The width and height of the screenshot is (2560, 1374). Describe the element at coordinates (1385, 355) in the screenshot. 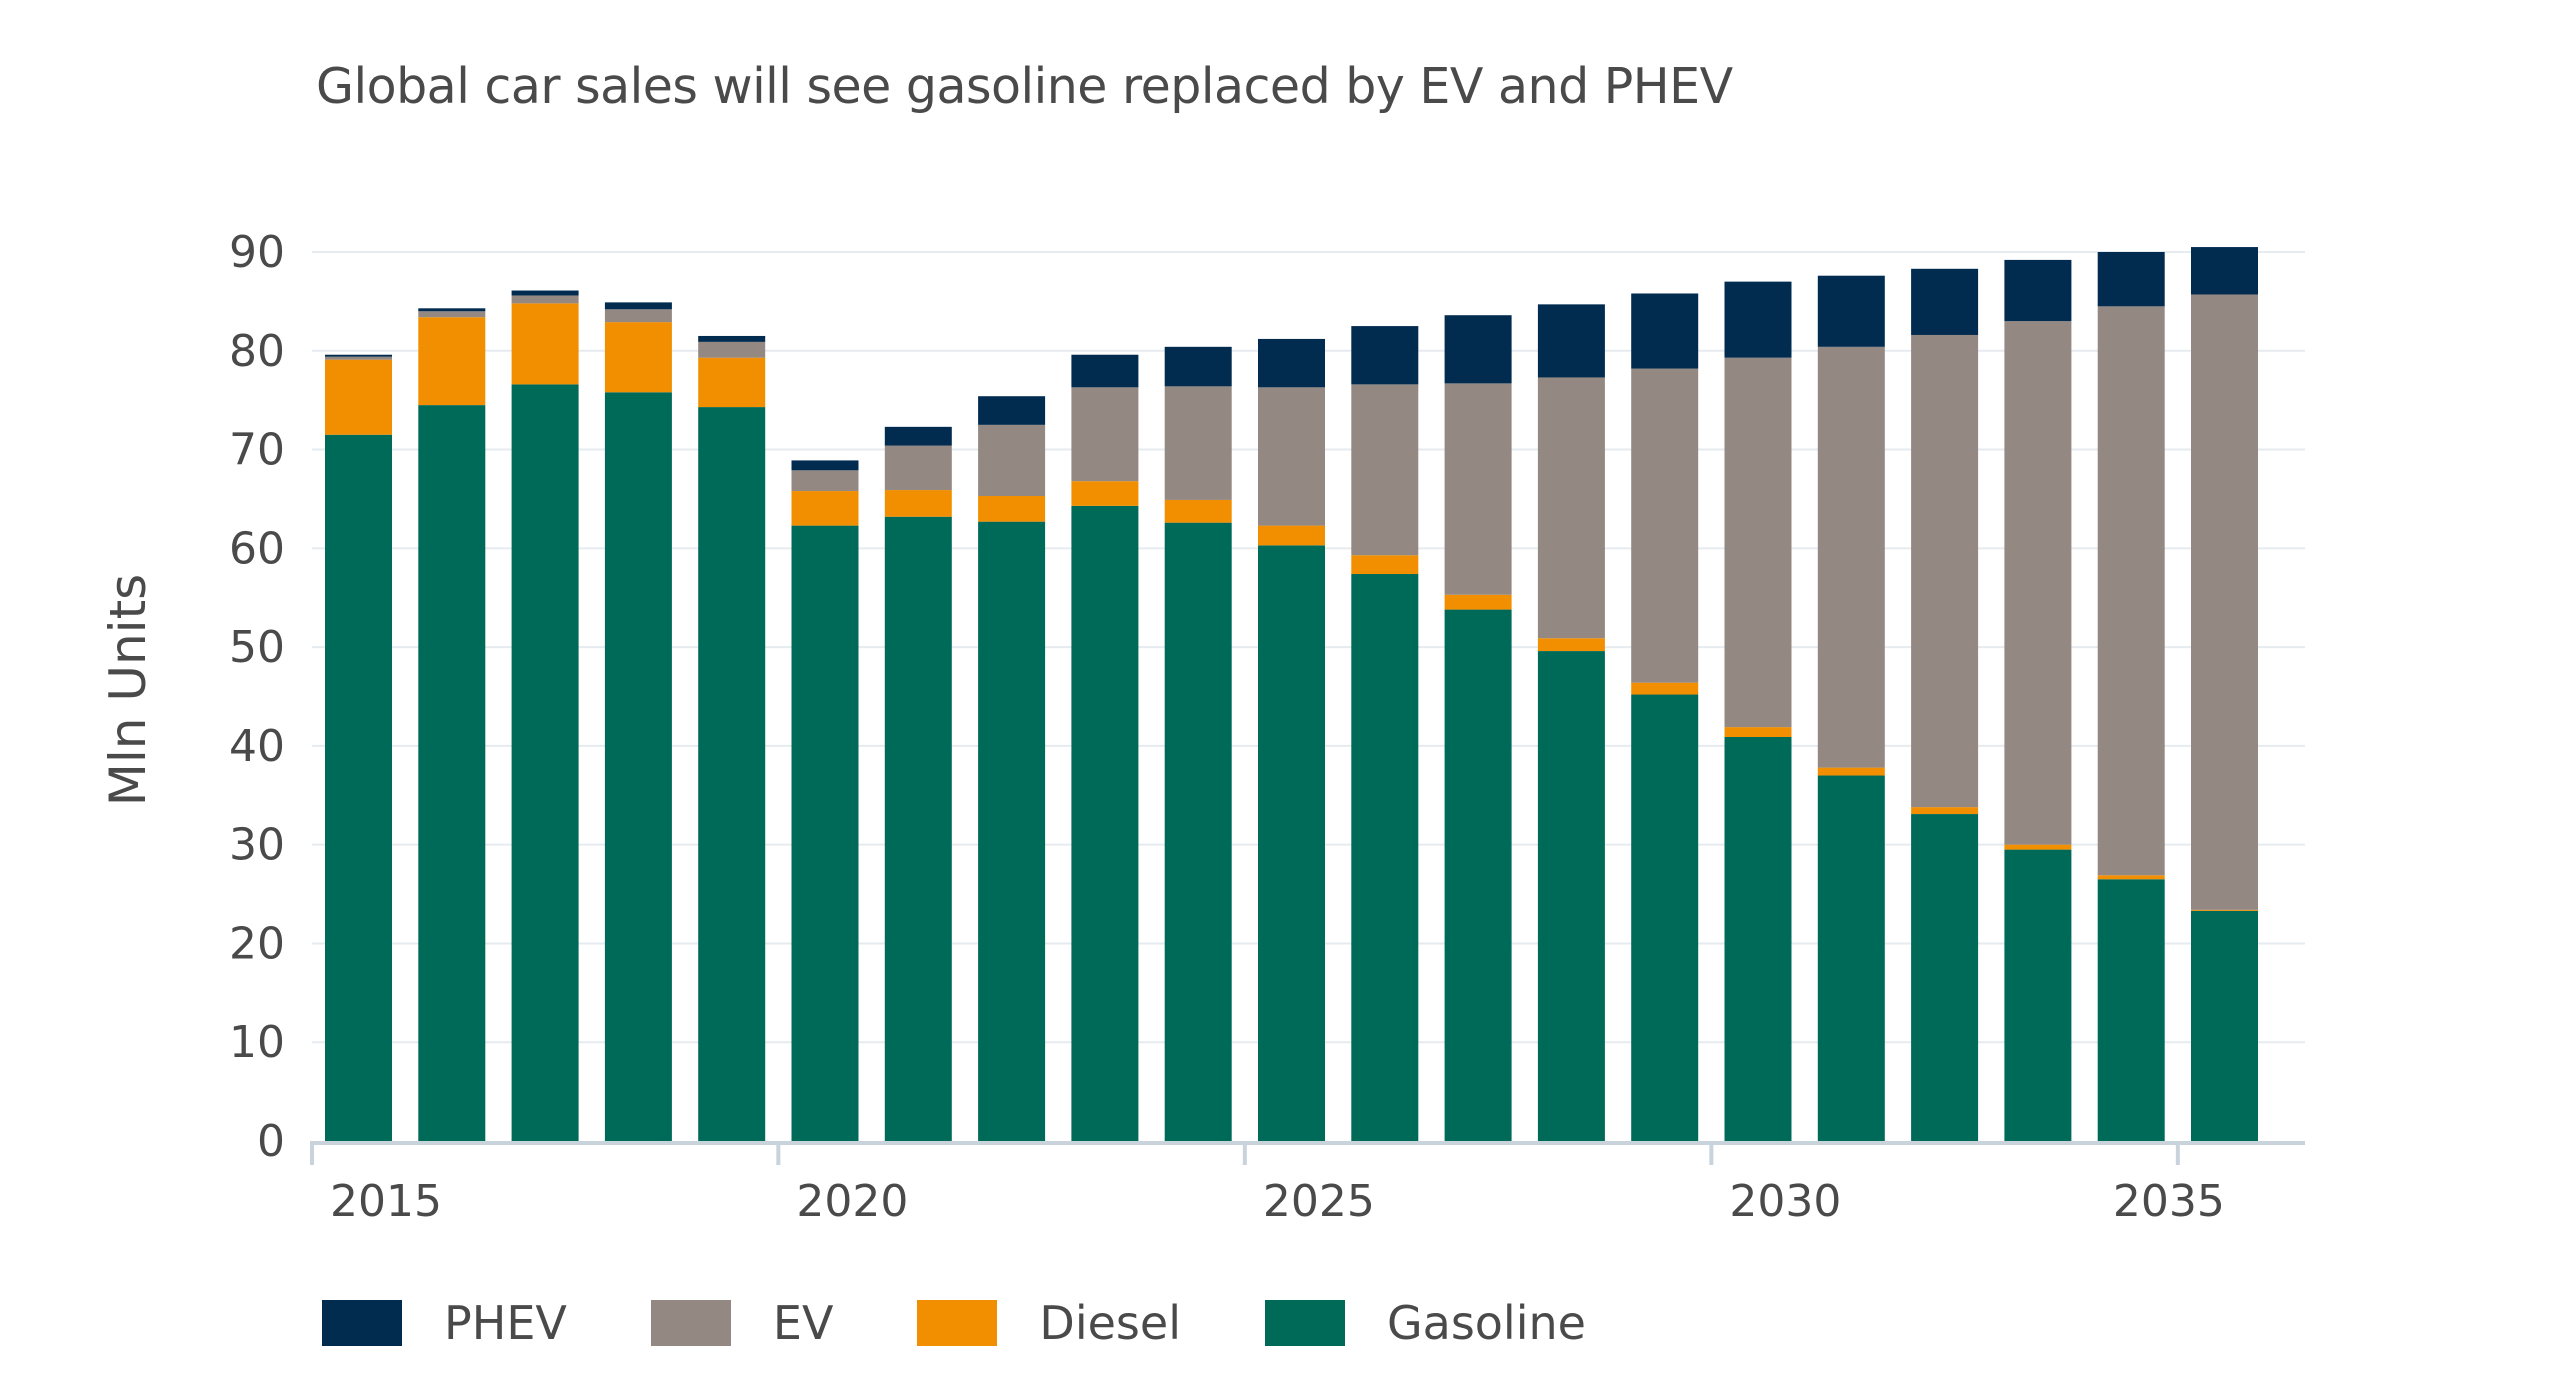

I see `bar-phev-2026` at that location.